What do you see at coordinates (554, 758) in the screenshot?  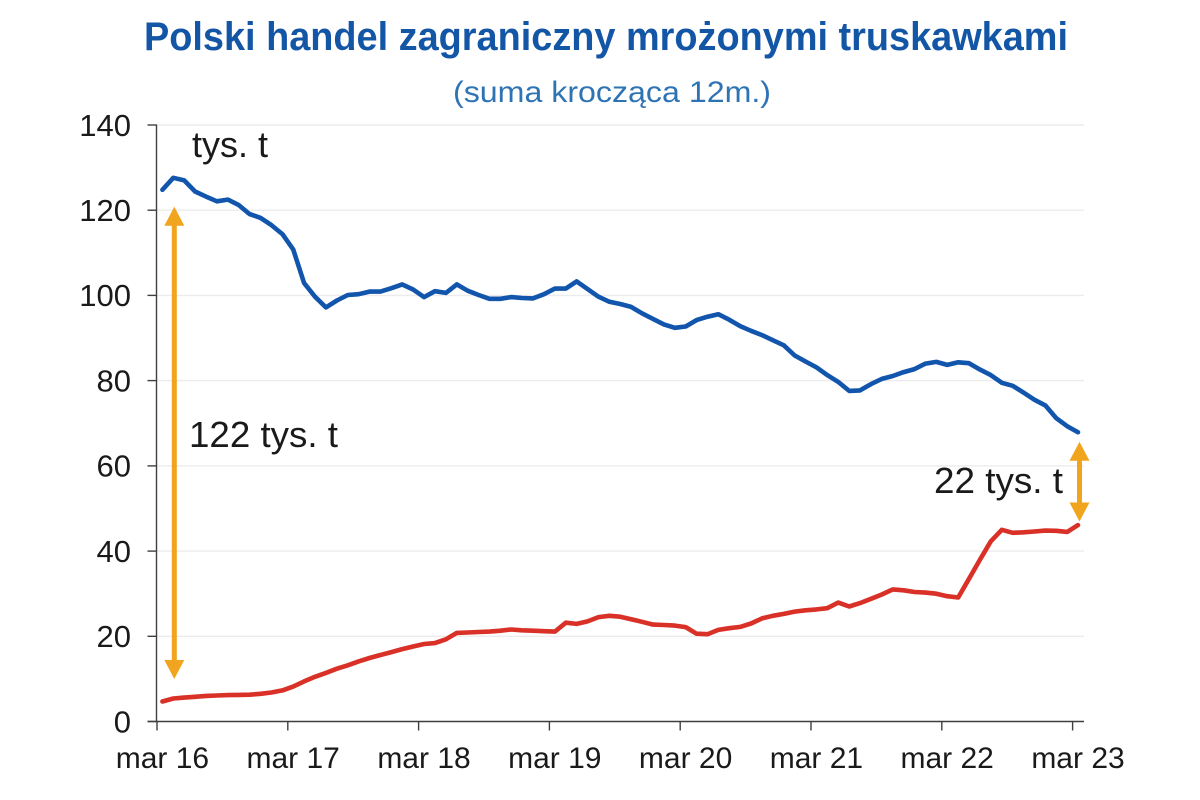 I see `svg-text: mar 19` at bounding box center [554, 758].